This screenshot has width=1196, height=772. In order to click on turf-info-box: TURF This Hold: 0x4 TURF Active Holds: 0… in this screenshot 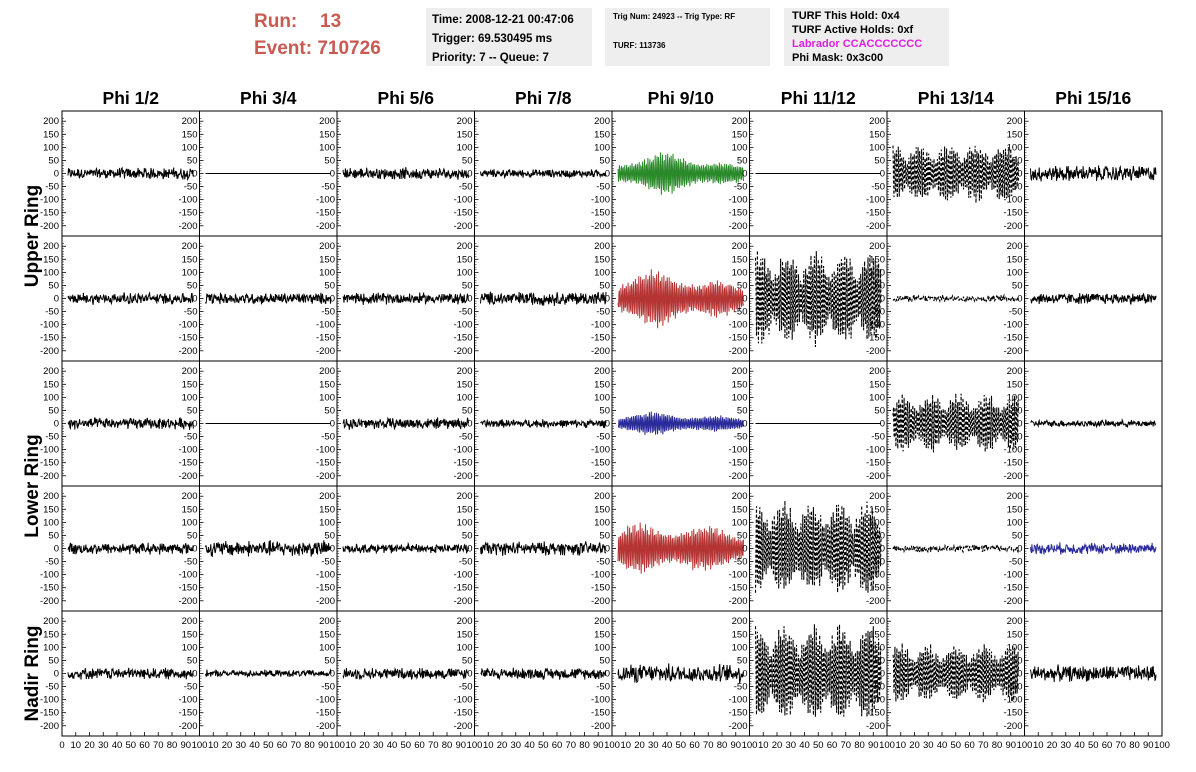, I will do `click(866, 37)`.